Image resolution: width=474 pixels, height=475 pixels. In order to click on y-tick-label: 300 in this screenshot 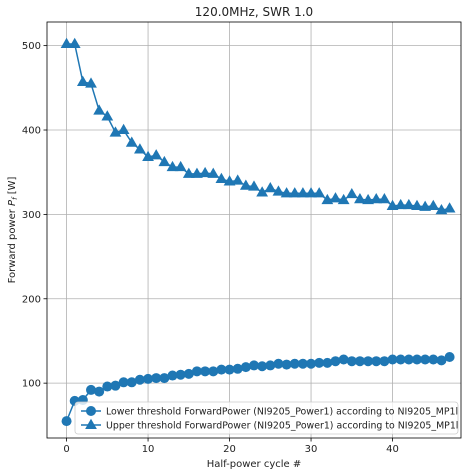, I will do `click(31, 215)`.